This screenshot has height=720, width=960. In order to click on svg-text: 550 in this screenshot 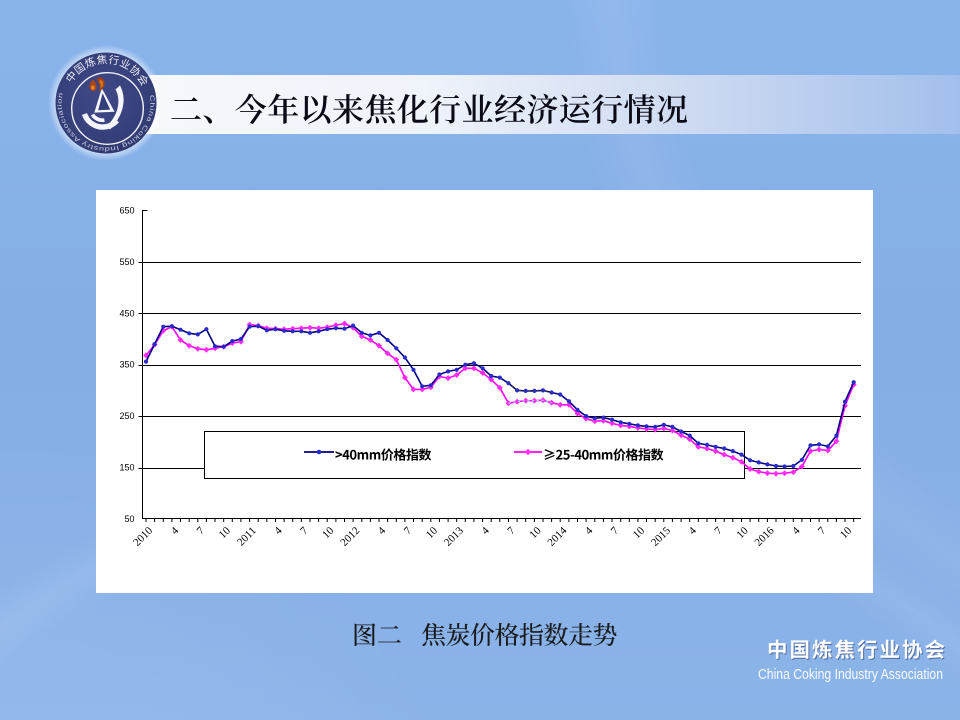, I will do `click(126, 262)`.